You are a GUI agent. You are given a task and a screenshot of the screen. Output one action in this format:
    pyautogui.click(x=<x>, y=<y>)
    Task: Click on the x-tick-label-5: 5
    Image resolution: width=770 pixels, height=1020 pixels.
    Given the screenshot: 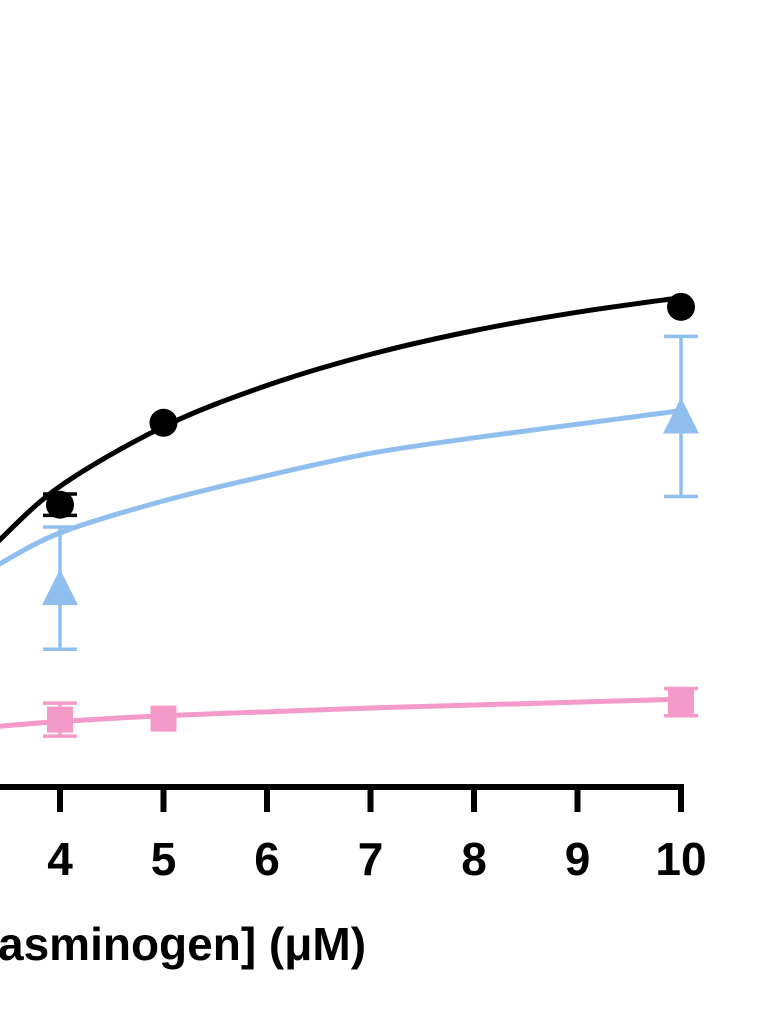 What is the action you would take?
    pyautogui.click(x=164, y=859)
    